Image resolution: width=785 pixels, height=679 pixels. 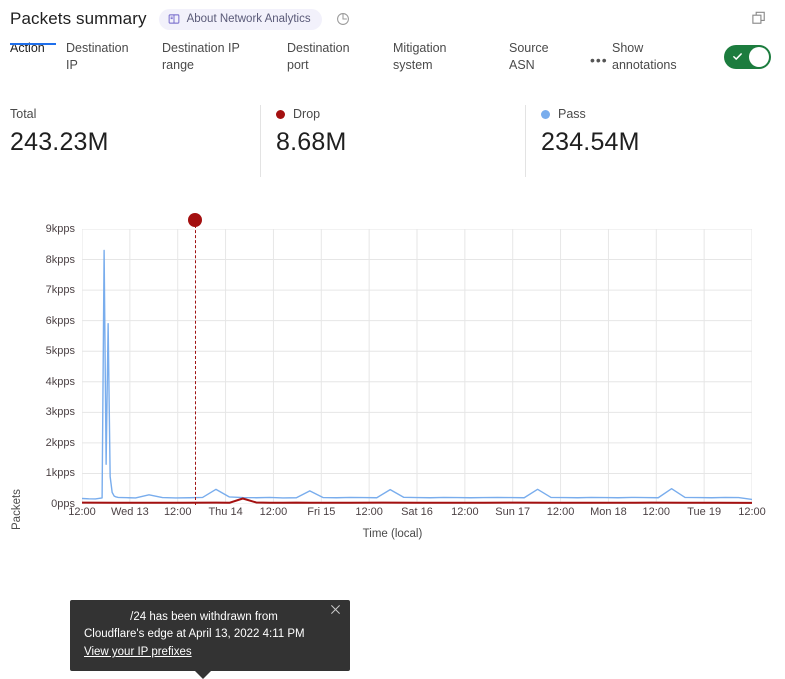 I want to click on tab-overflow-button: •••, so click(x=599, y=60).